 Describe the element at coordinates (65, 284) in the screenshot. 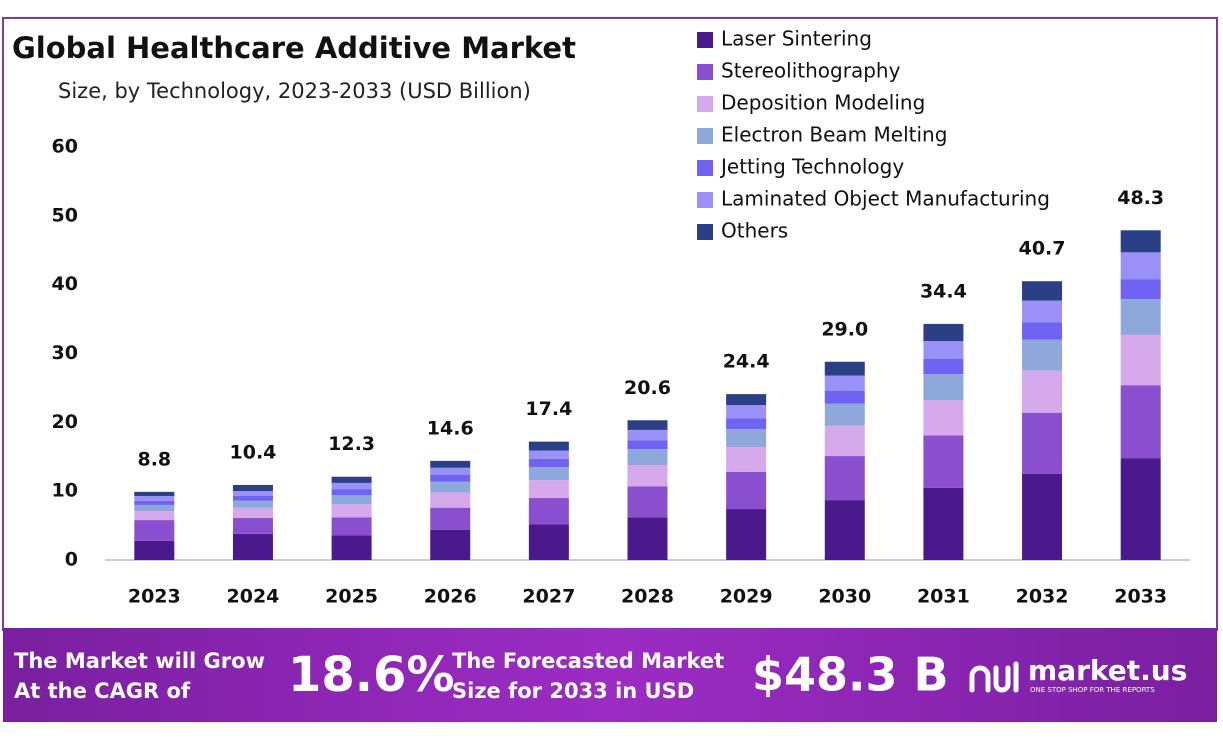

I see `y-tick-label: 40` at that location.